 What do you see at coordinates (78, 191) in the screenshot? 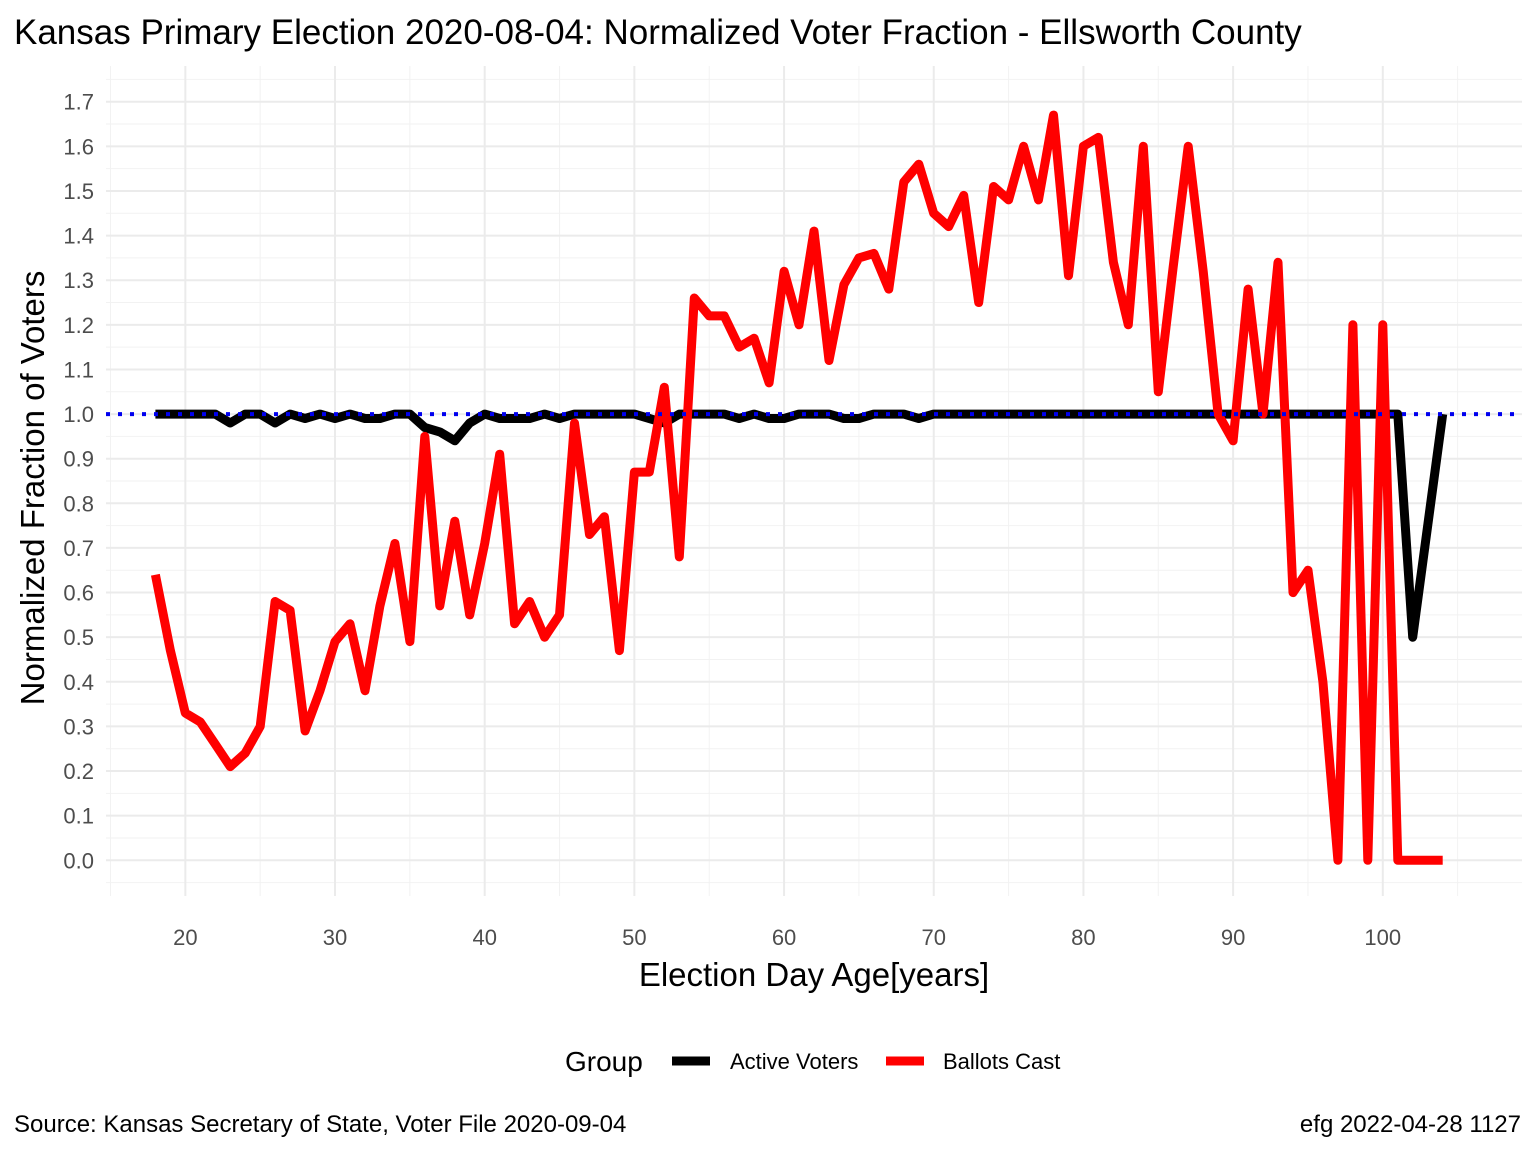
I see `y-tick-label: 1.5` at bounding box center [78, 191].